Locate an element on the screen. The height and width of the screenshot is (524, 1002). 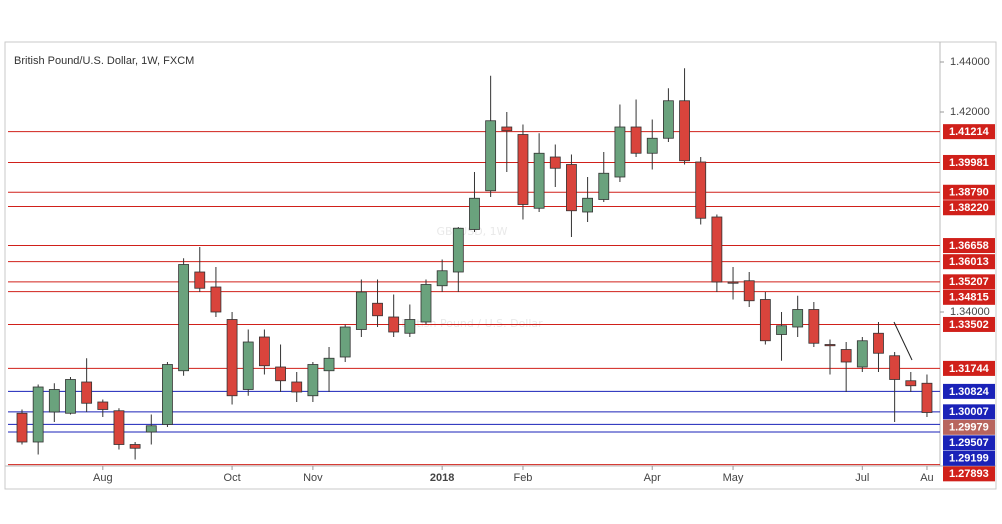
price-label: 1.34815 is located at coordinates (969, 298).